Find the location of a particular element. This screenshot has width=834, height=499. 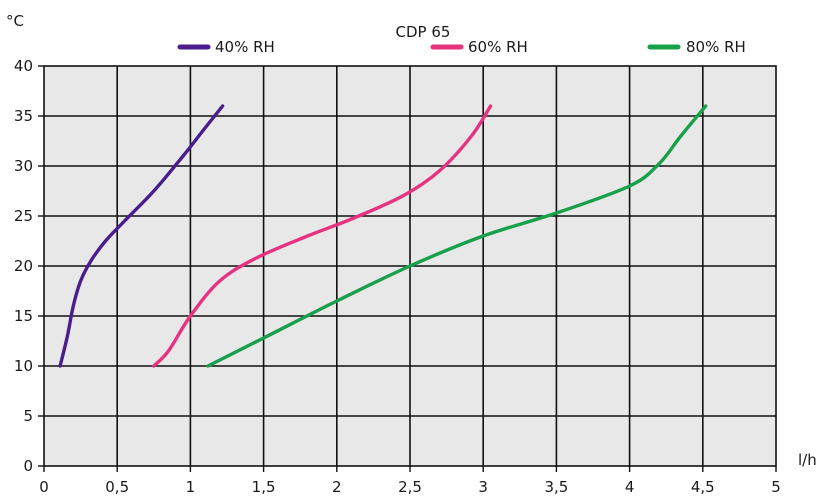

y-tick-labels: 0 5 10 15 20 25 30 35 40 is located at coordinates (29, 266).